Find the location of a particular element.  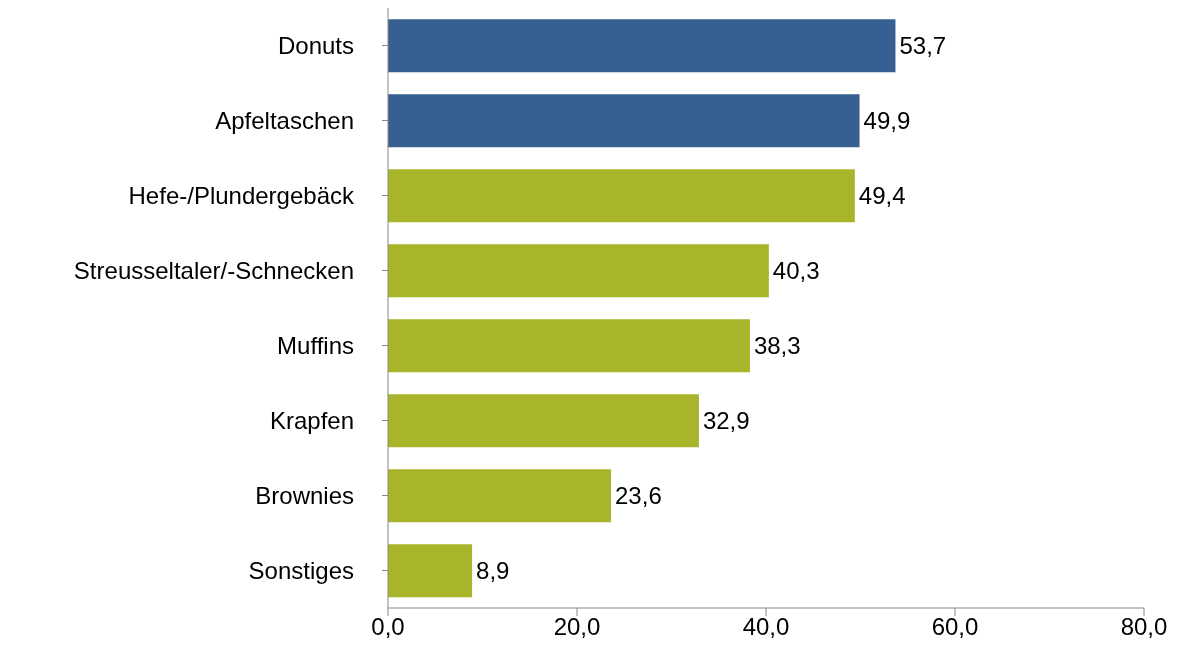

data-label: 23,6 is located at coordinates (638, 496).